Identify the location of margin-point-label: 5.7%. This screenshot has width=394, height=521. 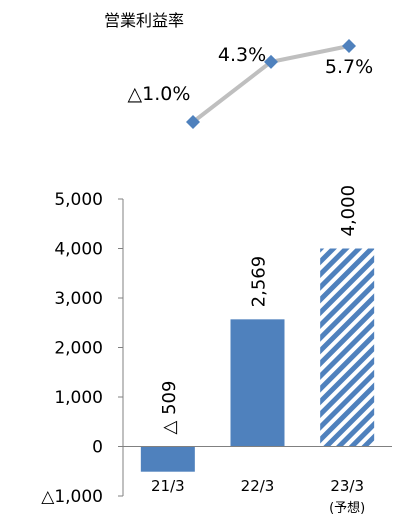
(349, 67).